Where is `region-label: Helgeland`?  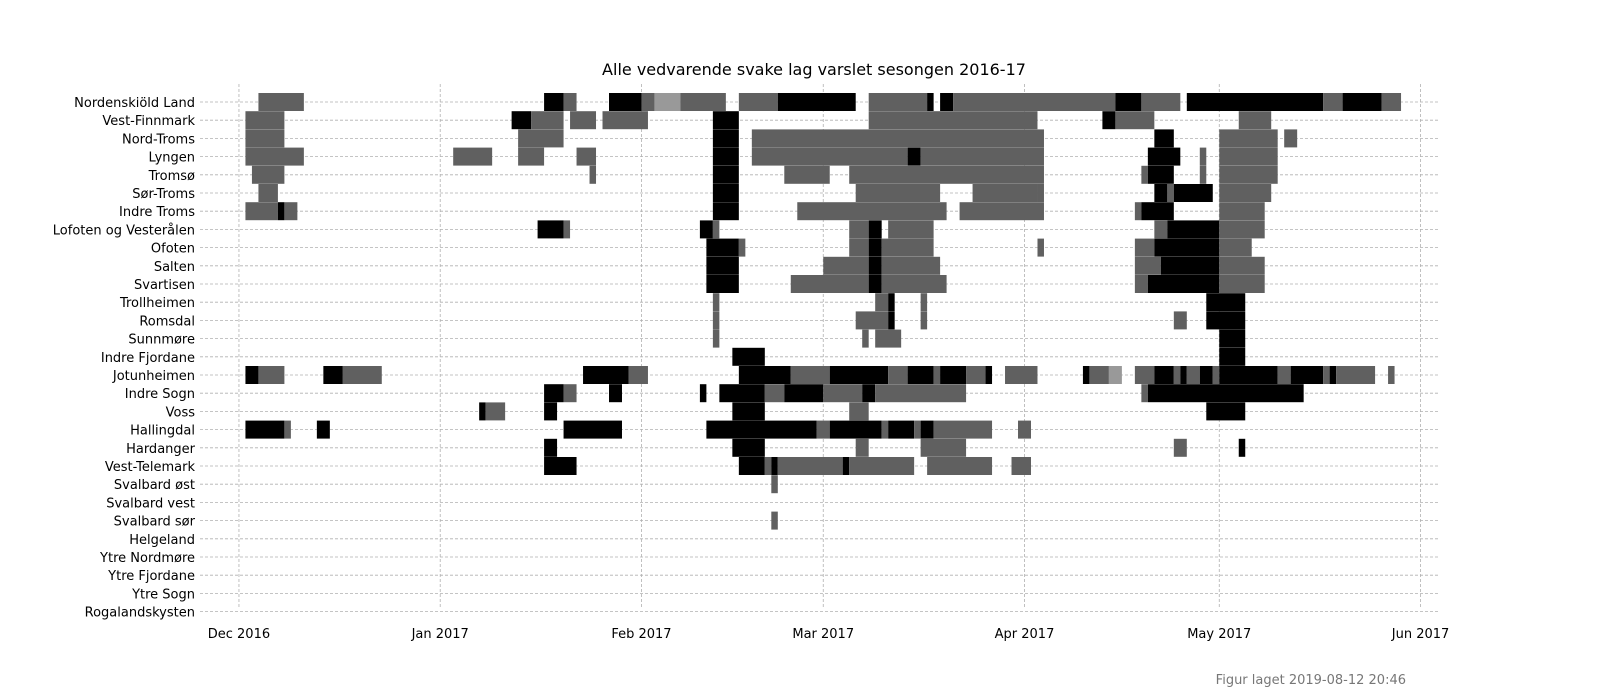 region-label: Helgeland is located at coordinates (162, 540).